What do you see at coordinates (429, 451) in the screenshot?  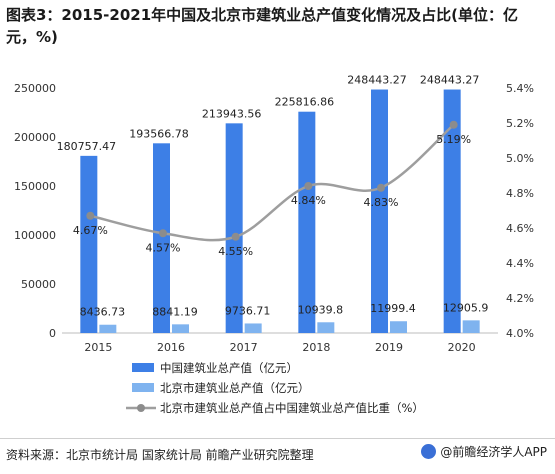 I see `brand-logo-icon` at bounding box center [429, 451].